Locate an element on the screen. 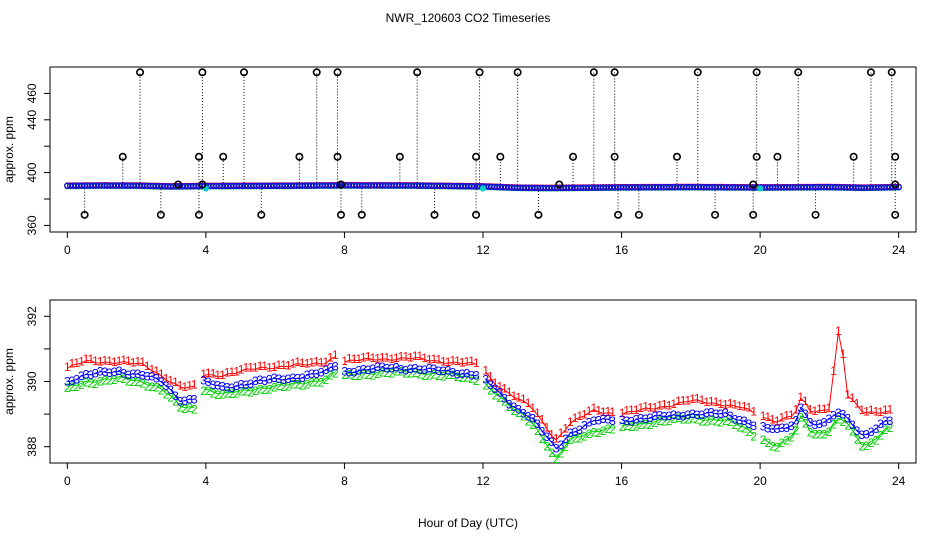  top-cyan-point is located at coordinates (760, 188).